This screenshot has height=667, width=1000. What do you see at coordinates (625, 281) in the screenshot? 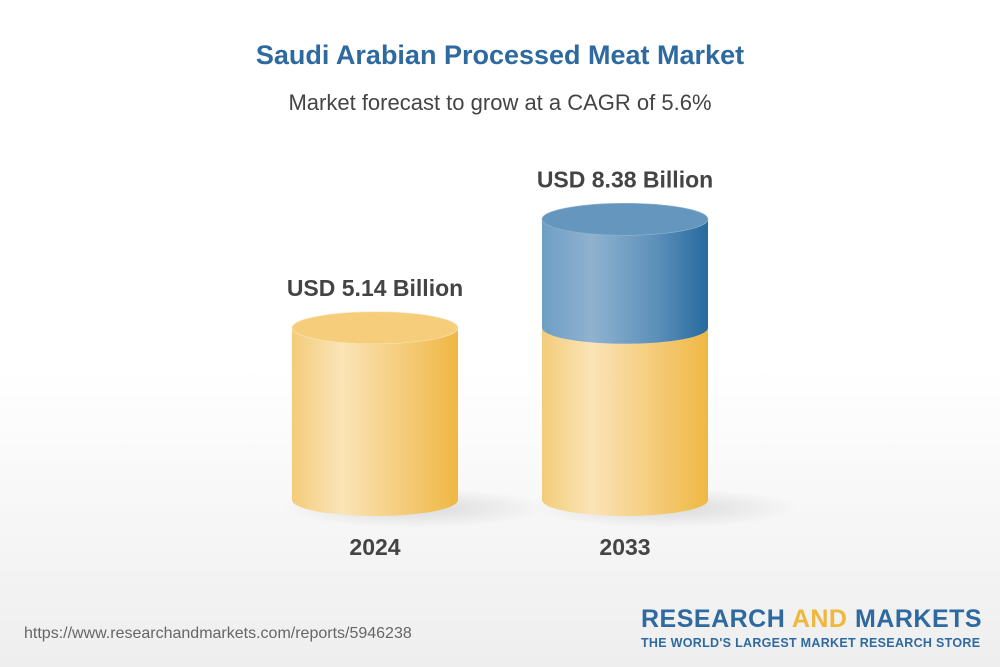
I see `cylinder-growth-segment` at bounding box center [625, 281].